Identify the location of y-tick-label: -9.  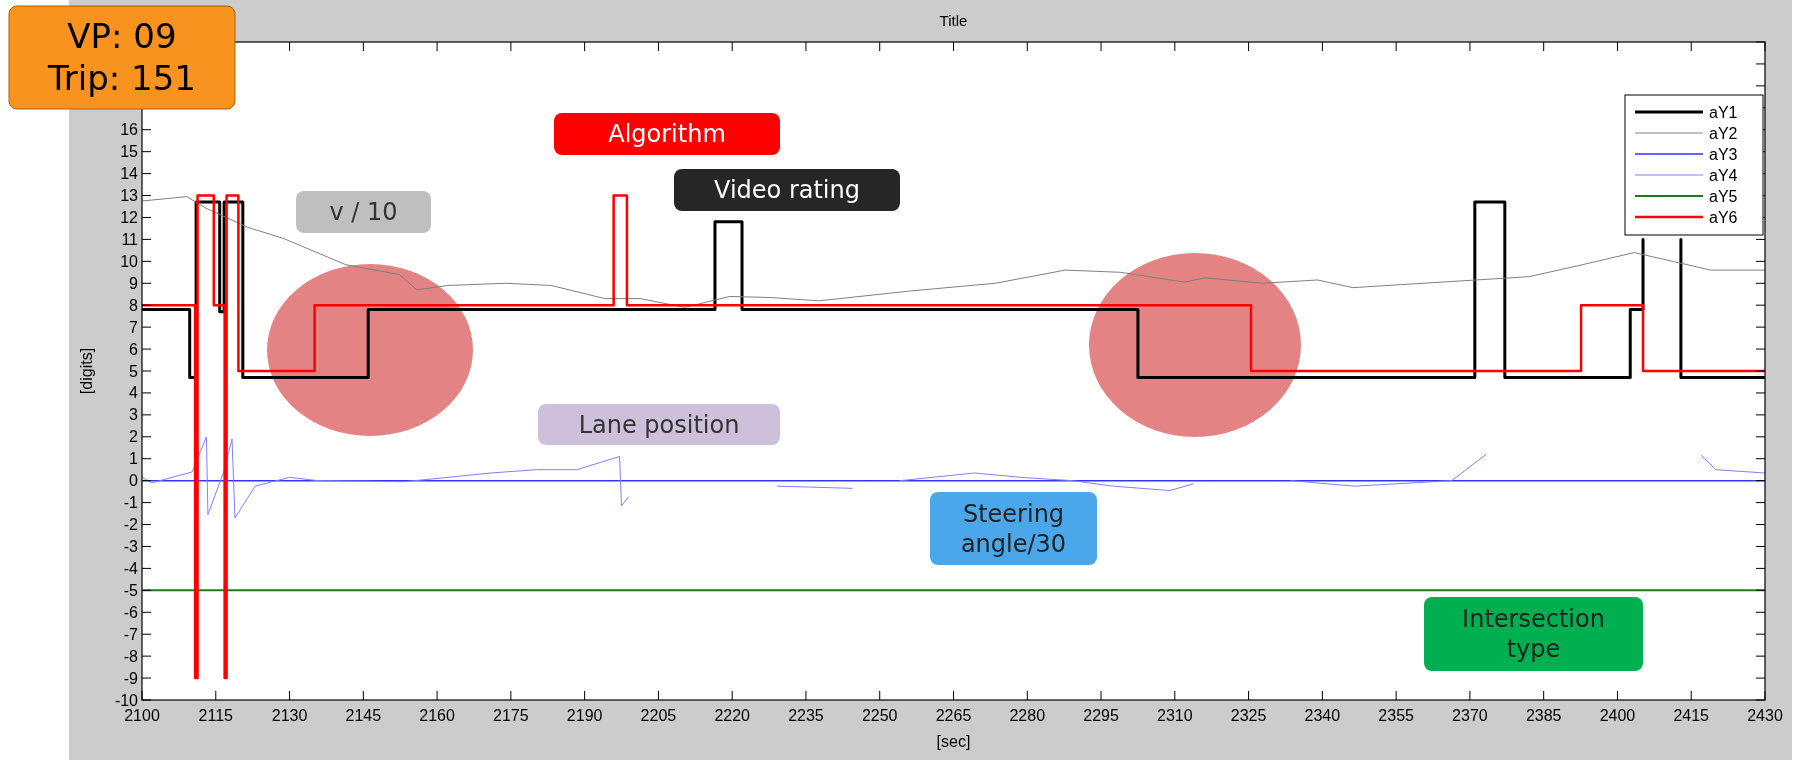
(131, 678).